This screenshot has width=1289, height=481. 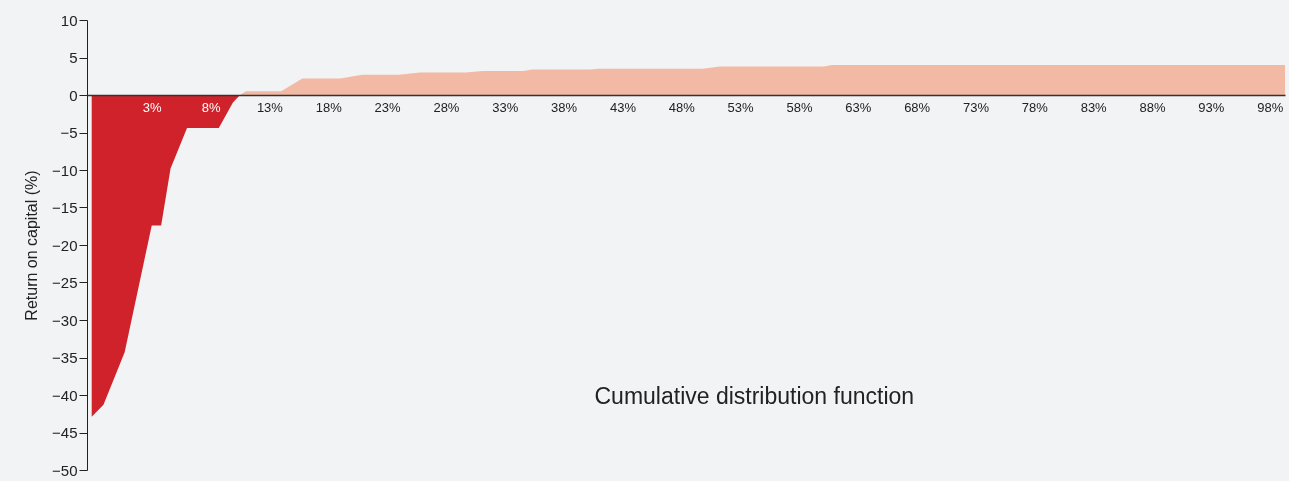 What do you see at coordinates (1152, 107) in the screenshot?
I see `x-tick-label: 88%` at bounding box center [1152, 107].